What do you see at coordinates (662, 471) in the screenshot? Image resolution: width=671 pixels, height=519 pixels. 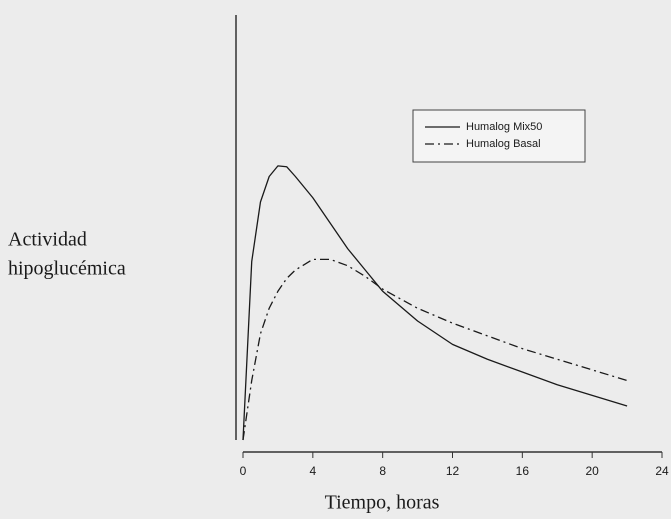 I see `x-tick-label: 24` at bounding box center [662, 471].